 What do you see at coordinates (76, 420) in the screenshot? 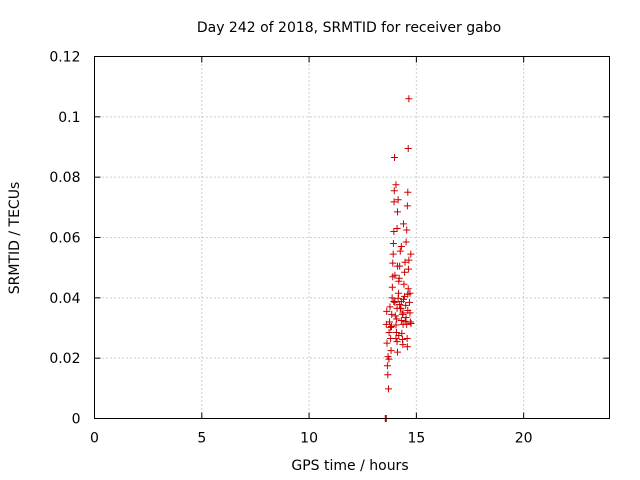
I see `y-tick-label: 0` at bounding box center [76, 420].